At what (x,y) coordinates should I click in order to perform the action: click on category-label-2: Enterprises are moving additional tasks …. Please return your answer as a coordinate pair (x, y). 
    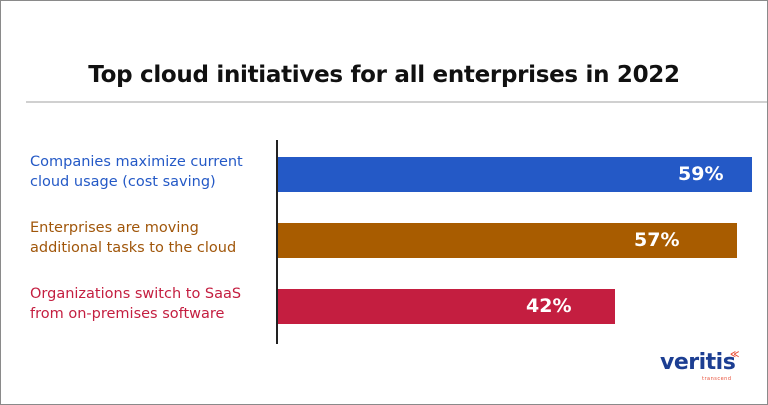
    Looking at the image, I should click on (133, 238).